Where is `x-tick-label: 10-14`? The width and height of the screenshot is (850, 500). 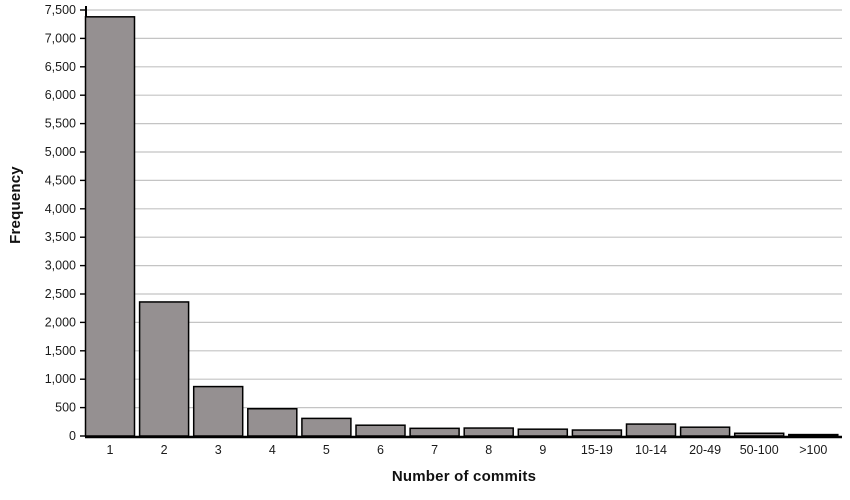 x-tick-label: 10-14 is located at coordinates (651, 450).